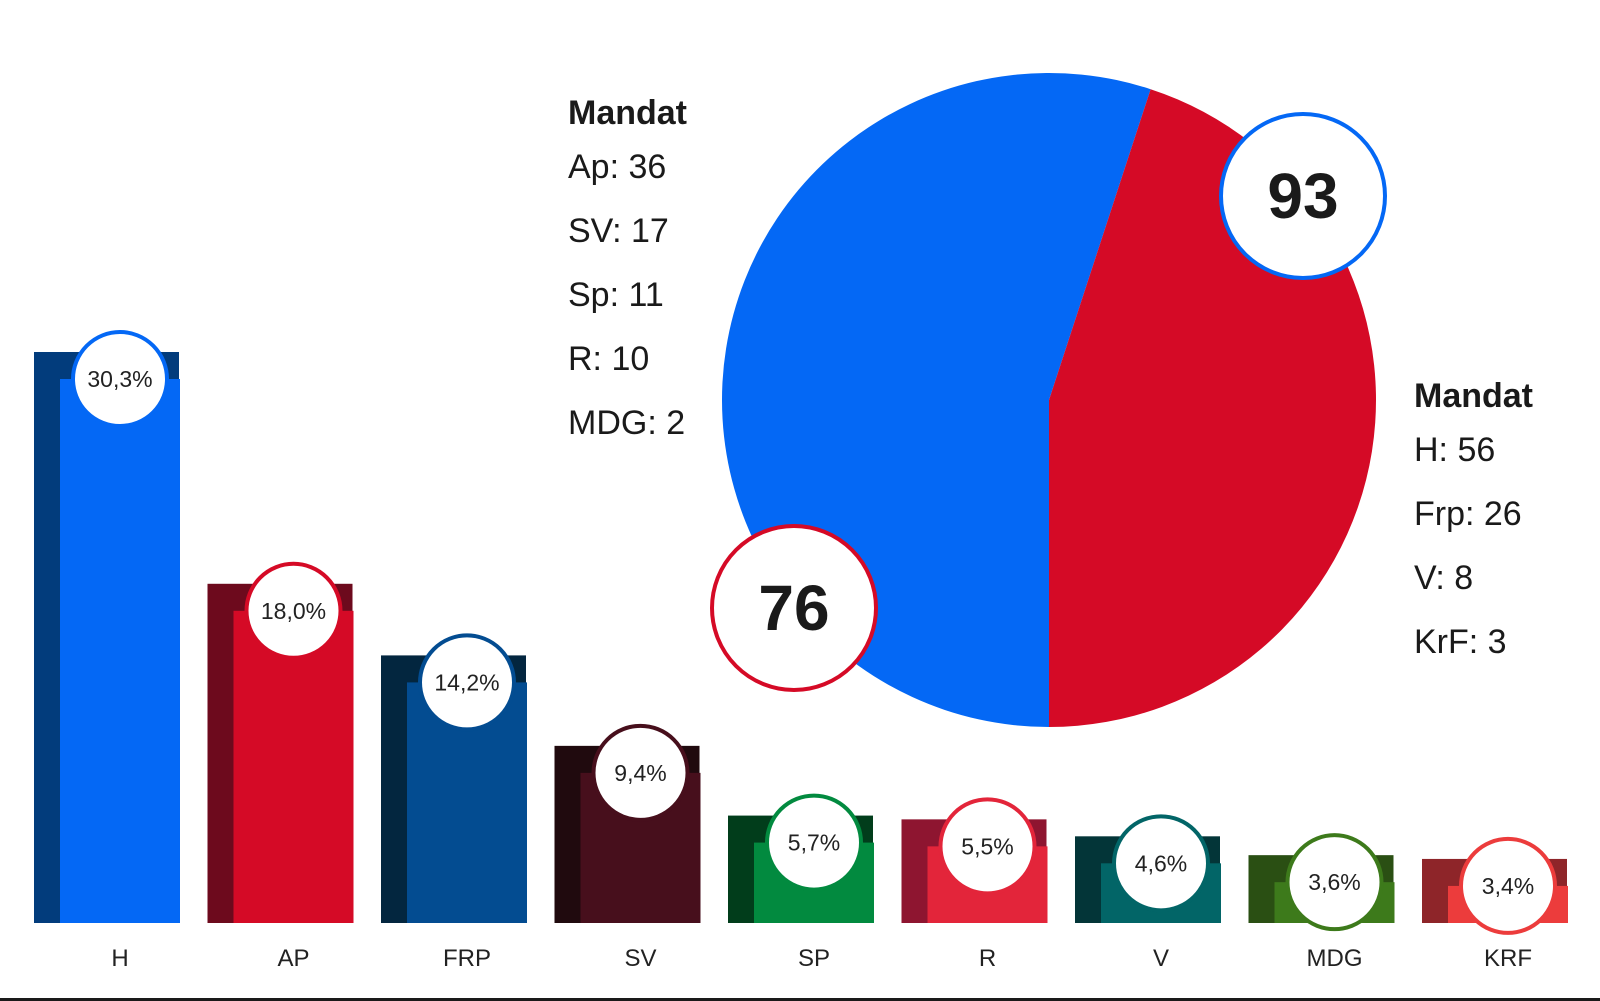  I want to click on bar-value-badge-krf, so click(1508, 885).